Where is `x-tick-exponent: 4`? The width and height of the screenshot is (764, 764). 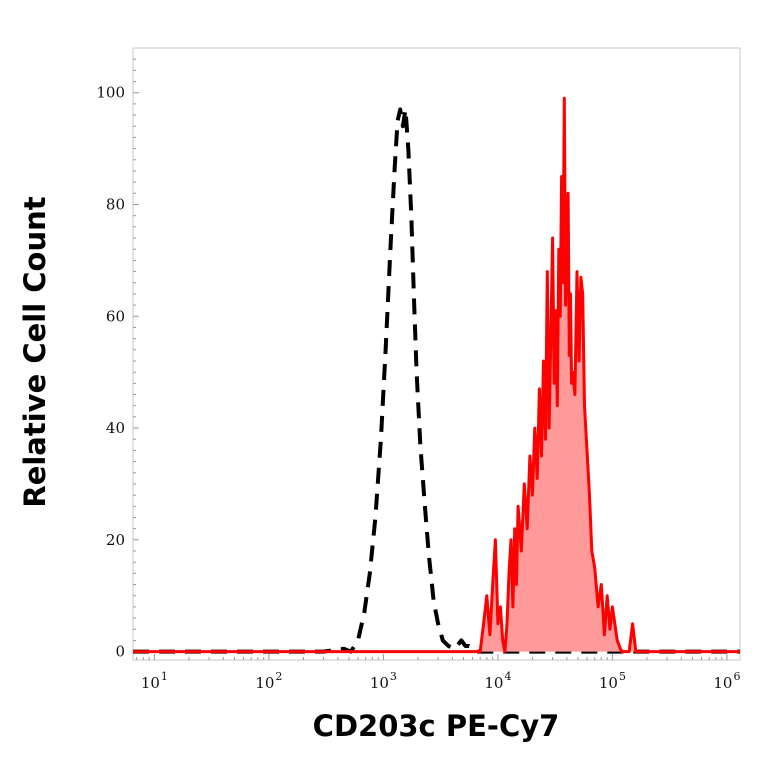
x-tick-exponent: 4 is located at coordinates (507, 676).